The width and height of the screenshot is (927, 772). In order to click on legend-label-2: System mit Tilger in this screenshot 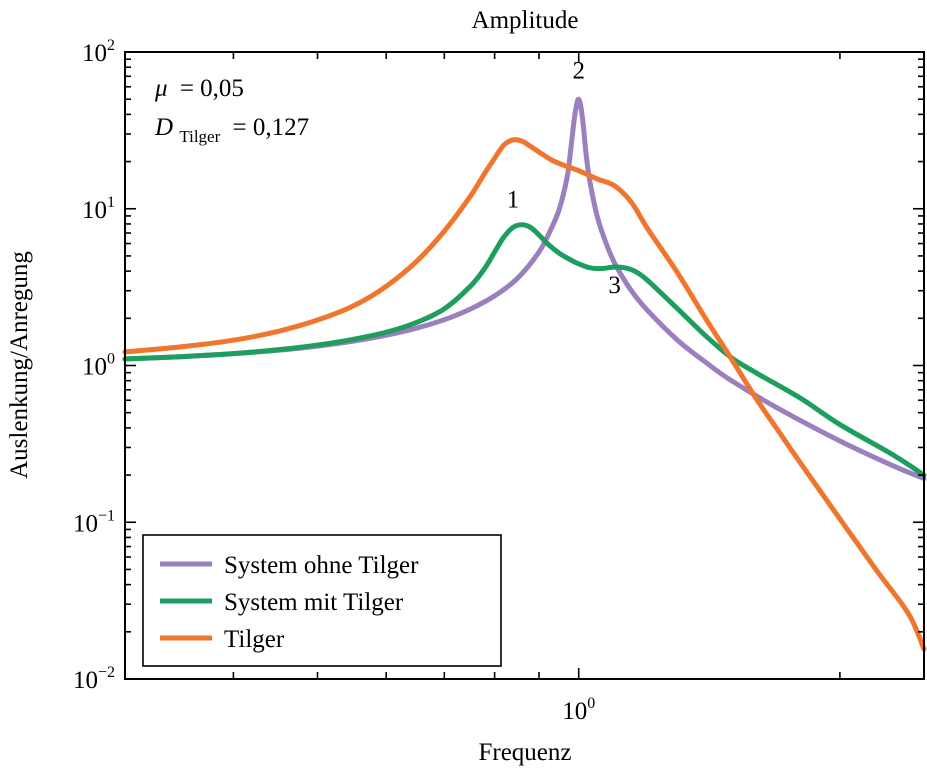, I will do `click(314, 602)`.